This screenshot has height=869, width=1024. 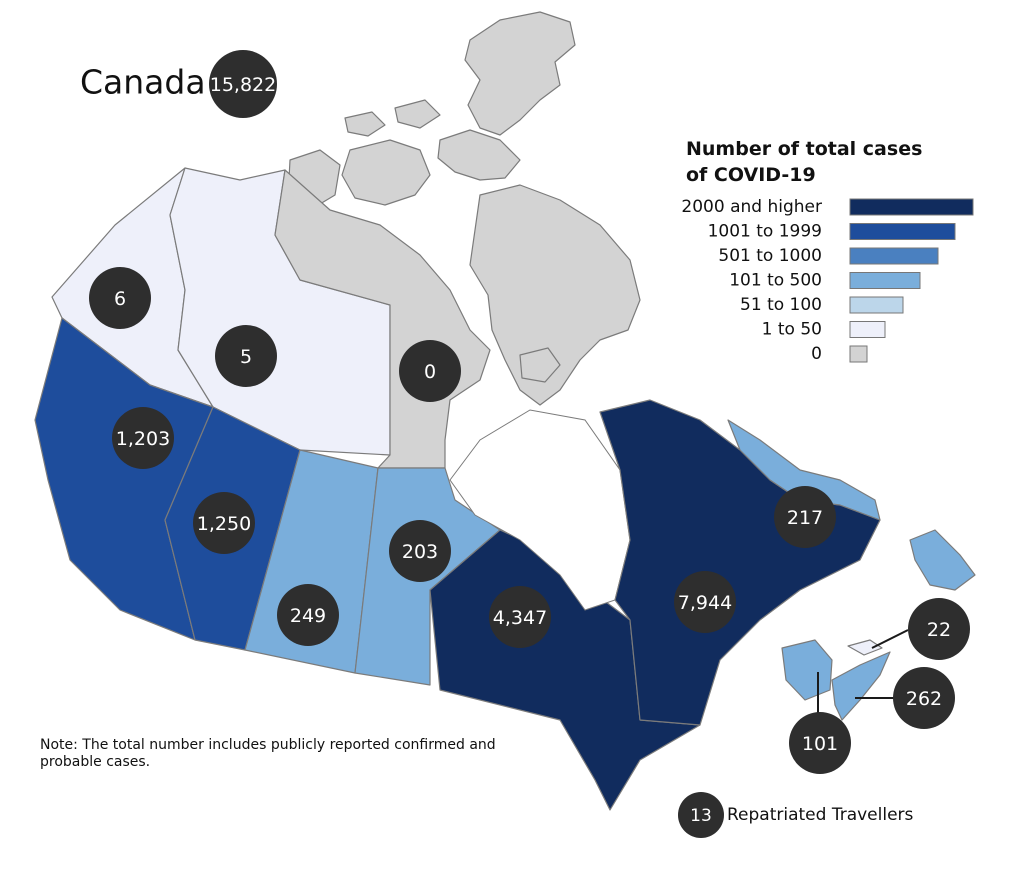 I want to click on travellers-count: 13, so click(x=701, y=816).